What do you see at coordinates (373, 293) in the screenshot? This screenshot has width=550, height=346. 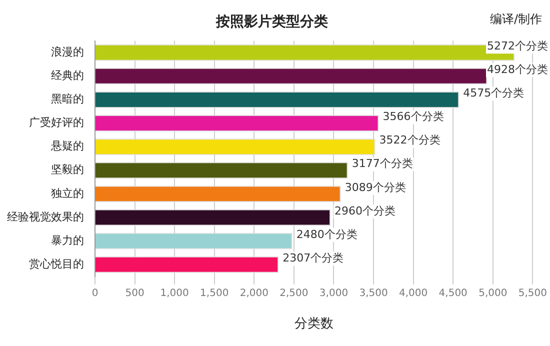 I see `x-tick-label: 3,500` at bounding box center [373, 293].